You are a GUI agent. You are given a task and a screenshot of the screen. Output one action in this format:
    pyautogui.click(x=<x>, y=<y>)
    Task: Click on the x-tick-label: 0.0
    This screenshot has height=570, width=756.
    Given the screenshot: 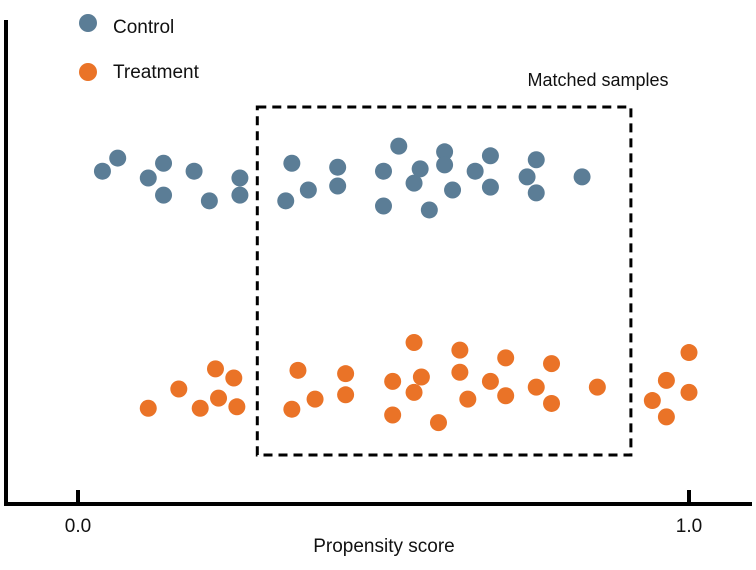 What is the action you would take?
    pyautogui.click(x=78, y=526)
    